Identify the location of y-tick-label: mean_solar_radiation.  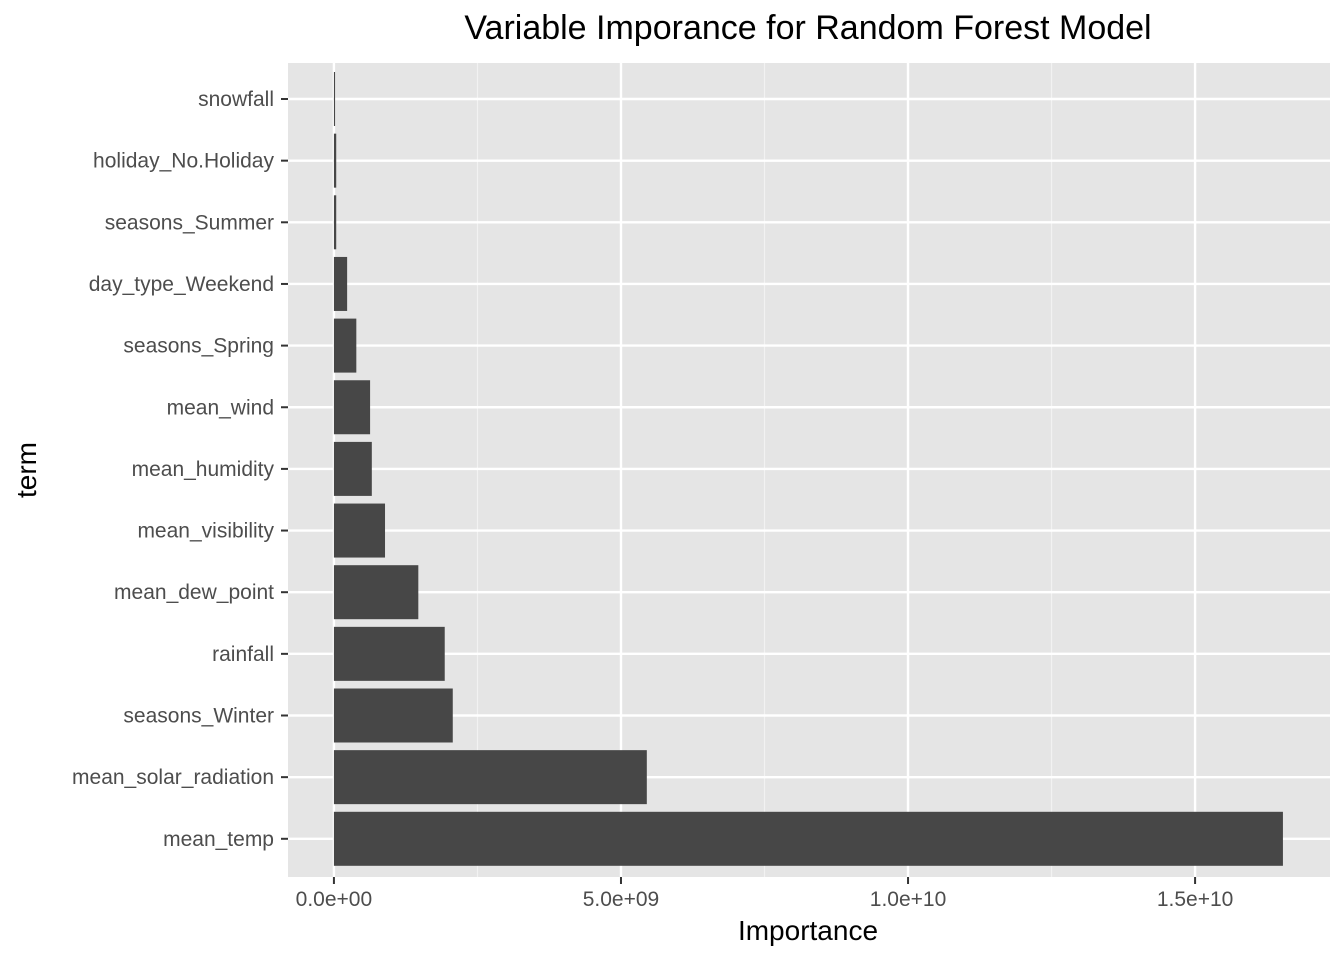
(173, 777).